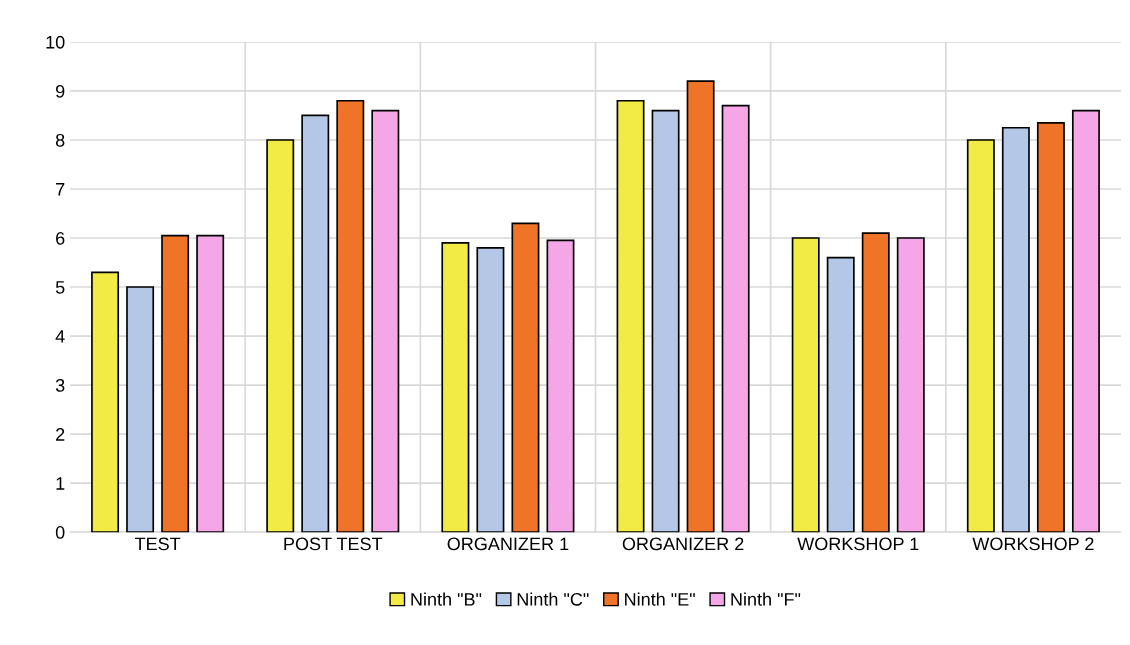 The height and width of the screenshot is (645, 1130). What do you see at coordinates (55, 42) in the screenshot?
I see `y-tick-label: 10` at bounding box center [55, 42].